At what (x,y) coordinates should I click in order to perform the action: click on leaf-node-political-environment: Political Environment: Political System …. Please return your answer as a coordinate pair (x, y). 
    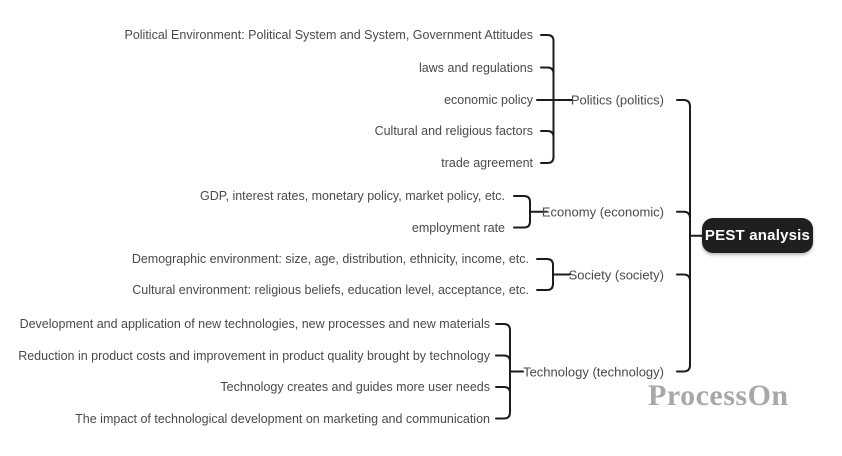
    Looking at the image, I should click on (328, 35).